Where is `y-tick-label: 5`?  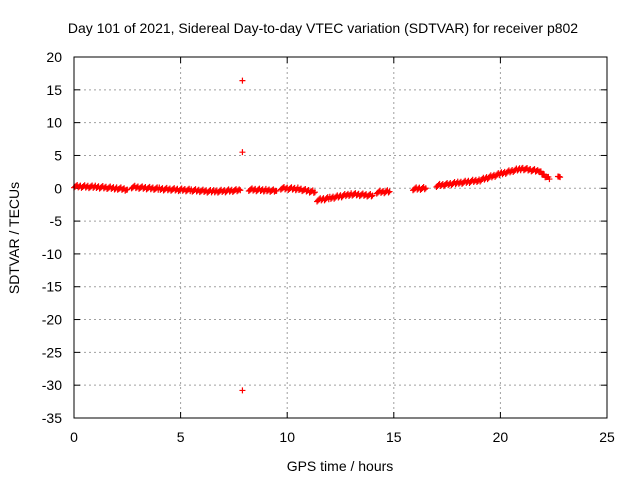 y-tick-label: 5 is located at coordinates (58, 155).